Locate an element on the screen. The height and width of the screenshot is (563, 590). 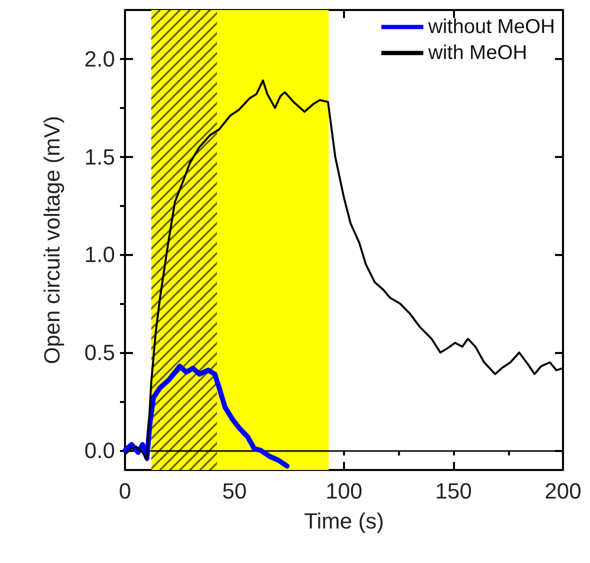
x-tick-label: 0 is located at coordinates (125, 491).